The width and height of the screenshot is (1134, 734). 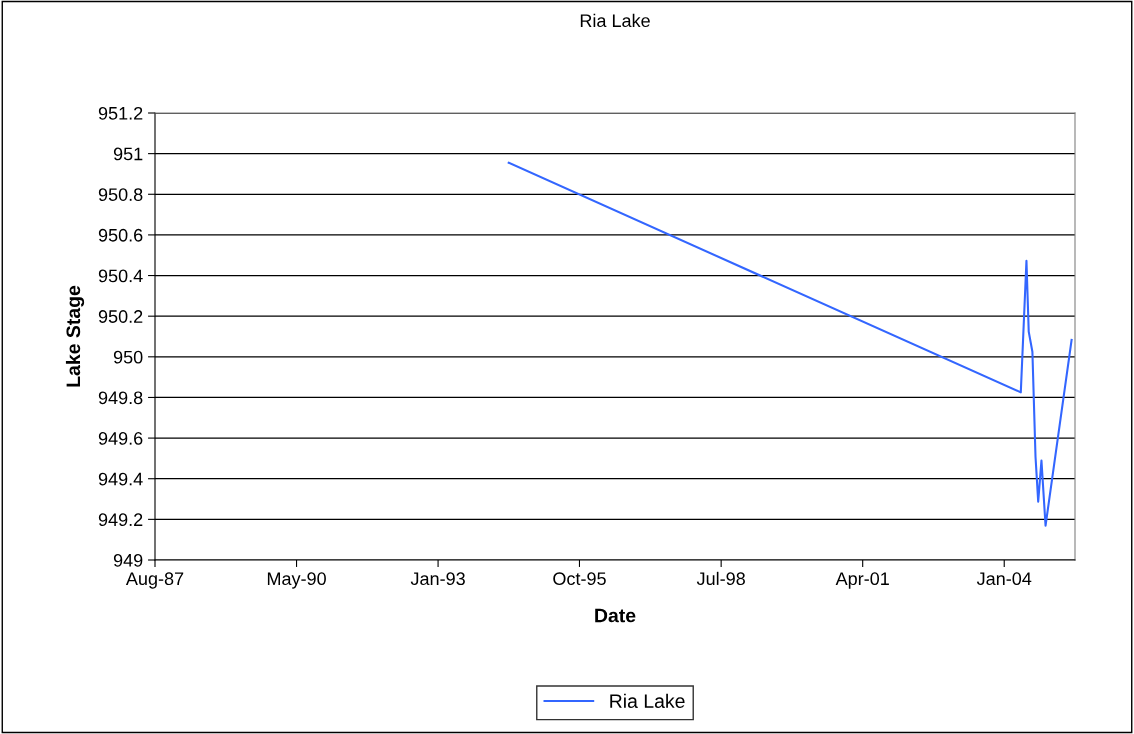 What do you see at coordinates (647, 700) in the screenshot?
I see `legend-label: Ria Lake` at bounding box center [647, 700].